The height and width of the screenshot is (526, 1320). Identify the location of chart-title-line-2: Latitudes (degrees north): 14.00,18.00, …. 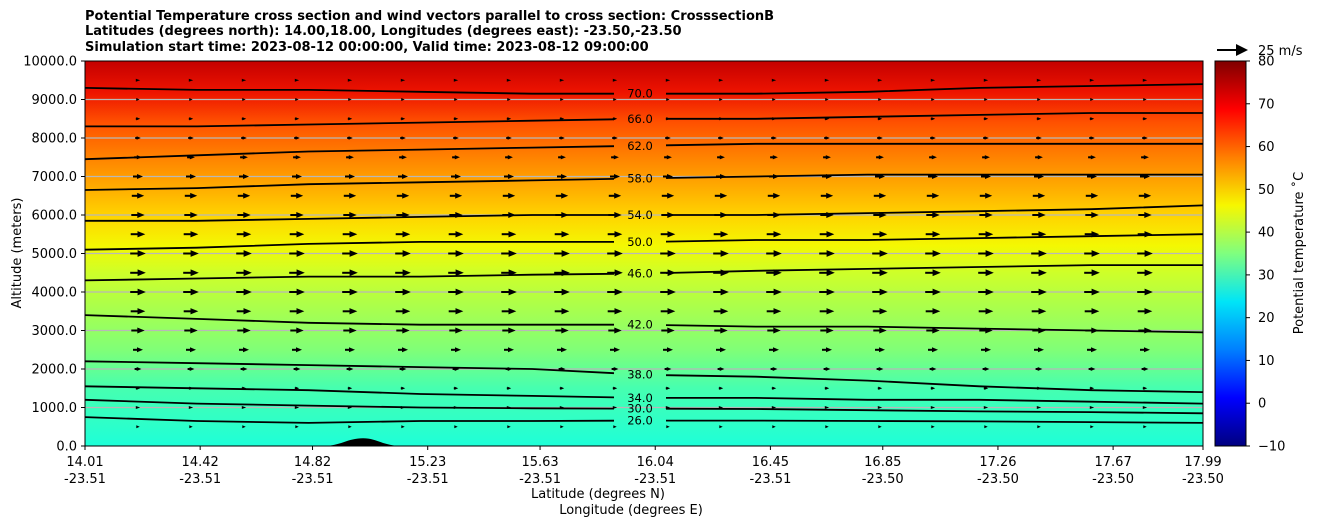
(383, 31).